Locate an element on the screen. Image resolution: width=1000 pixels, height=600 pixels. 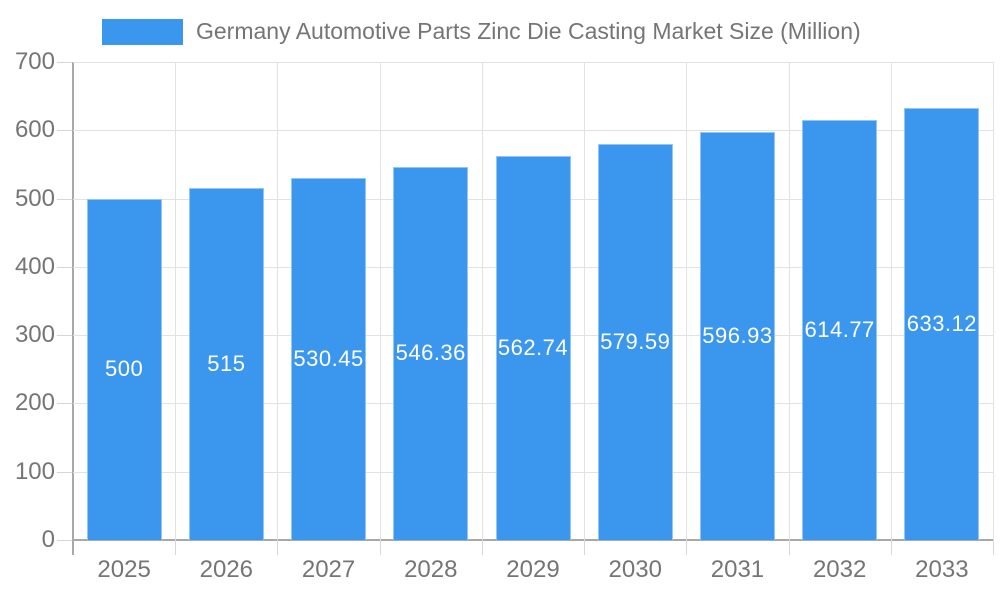
x-axis-label: 2026 is located at coordinates (226, 569).